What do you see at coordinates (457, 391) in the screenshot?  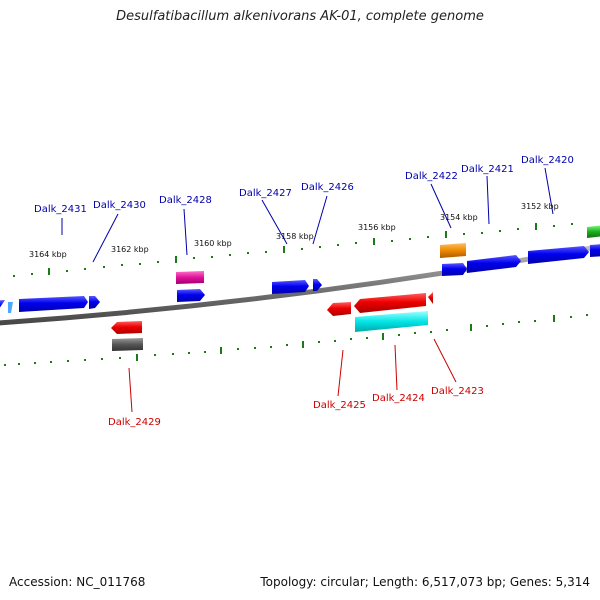 I see `gene-label: Dalk_2423` at bounding box center [457, 391].